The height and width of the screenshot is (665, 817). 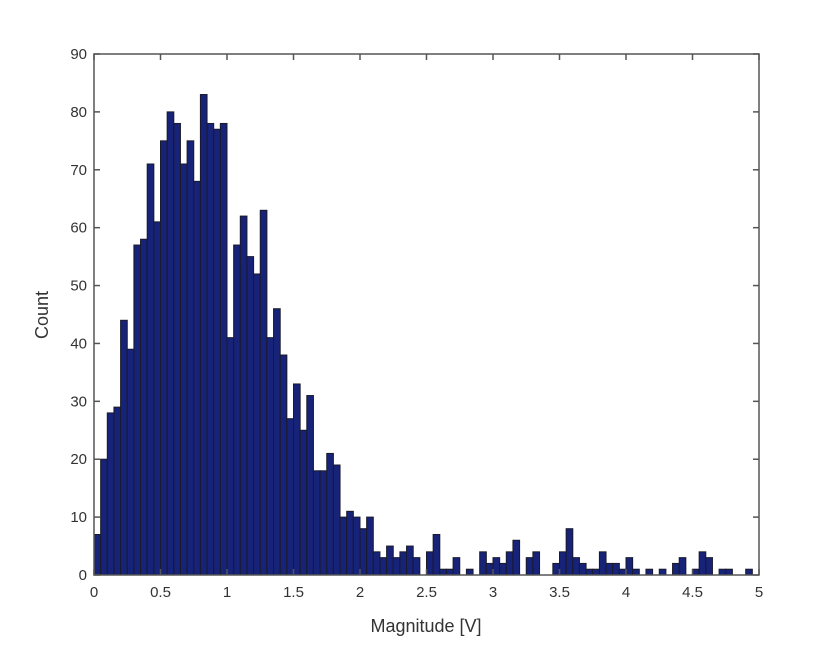 What do you see at coordinates (160, 592) in the screenshot?
I see `x-tick-label: 0.5` at bounding box center [160, 592].